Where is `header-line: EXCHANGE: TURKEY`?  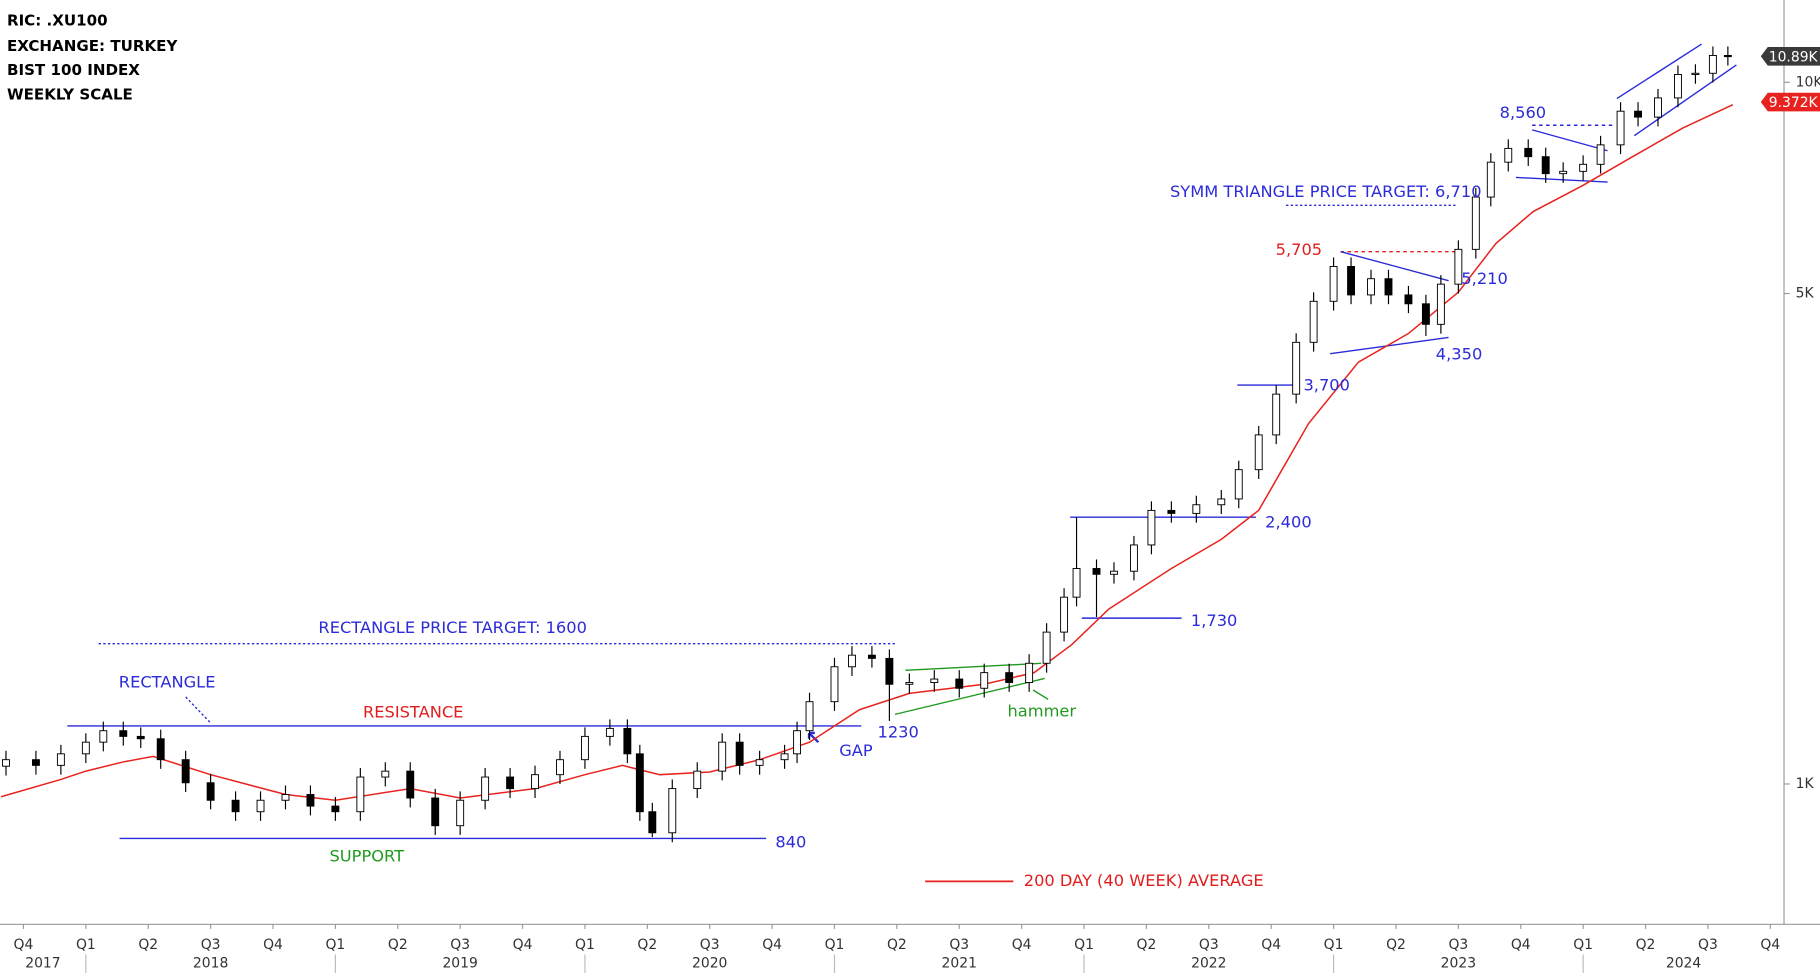 header-line: EXCHANGE: TURKEY is located at coordinates (93, 46).